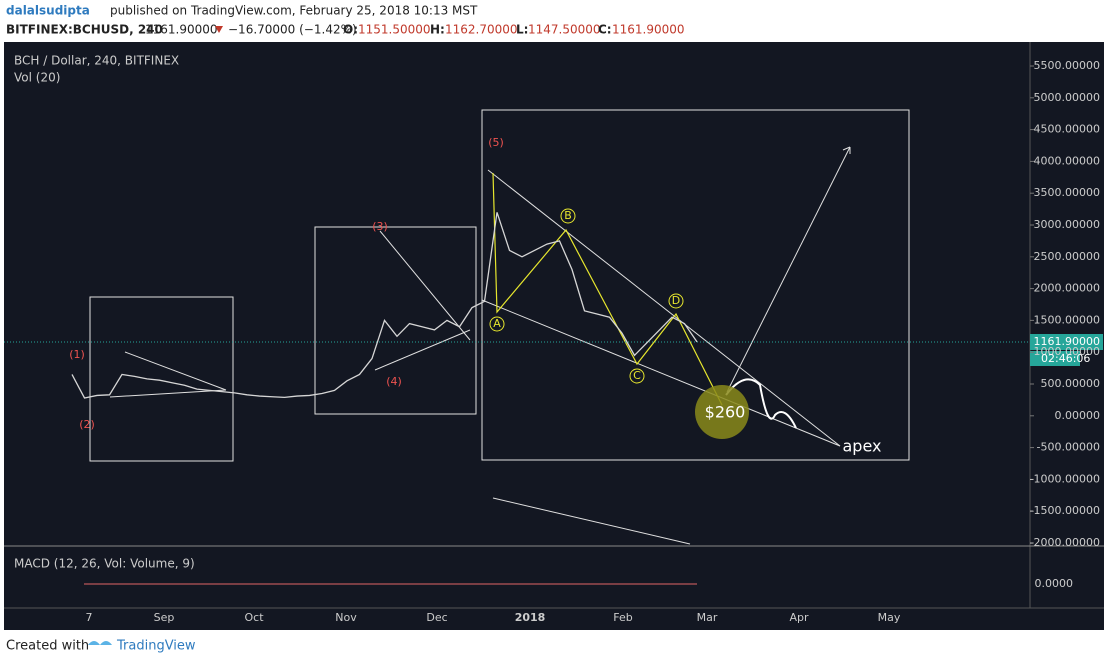 The width and height of the screenshot is (1110, 668). Describe the element at coordinates (100, 643) in the screenshot. I see `tv-logo` at that location.